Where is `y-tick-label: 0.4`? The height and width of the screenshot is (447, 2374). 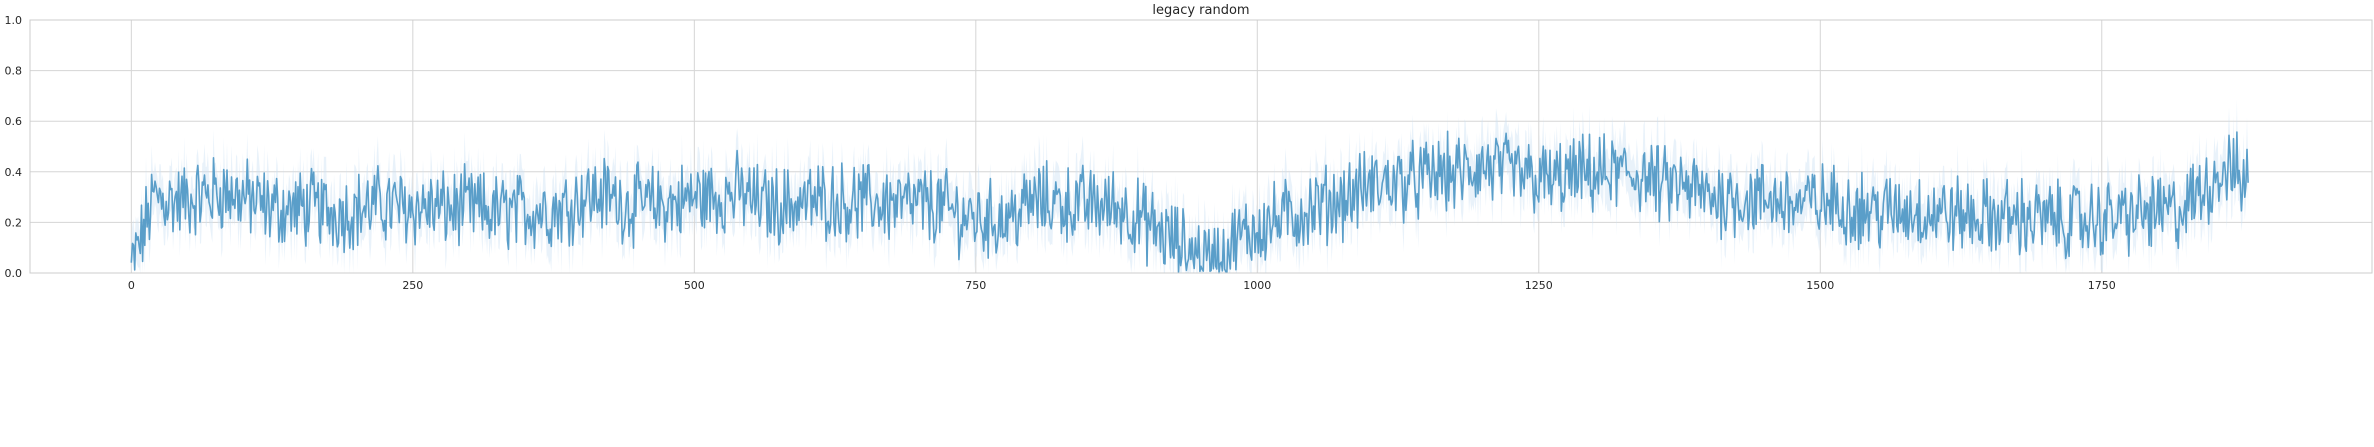 y-tick-label: 0.4 is located at coordinates (14, 172).